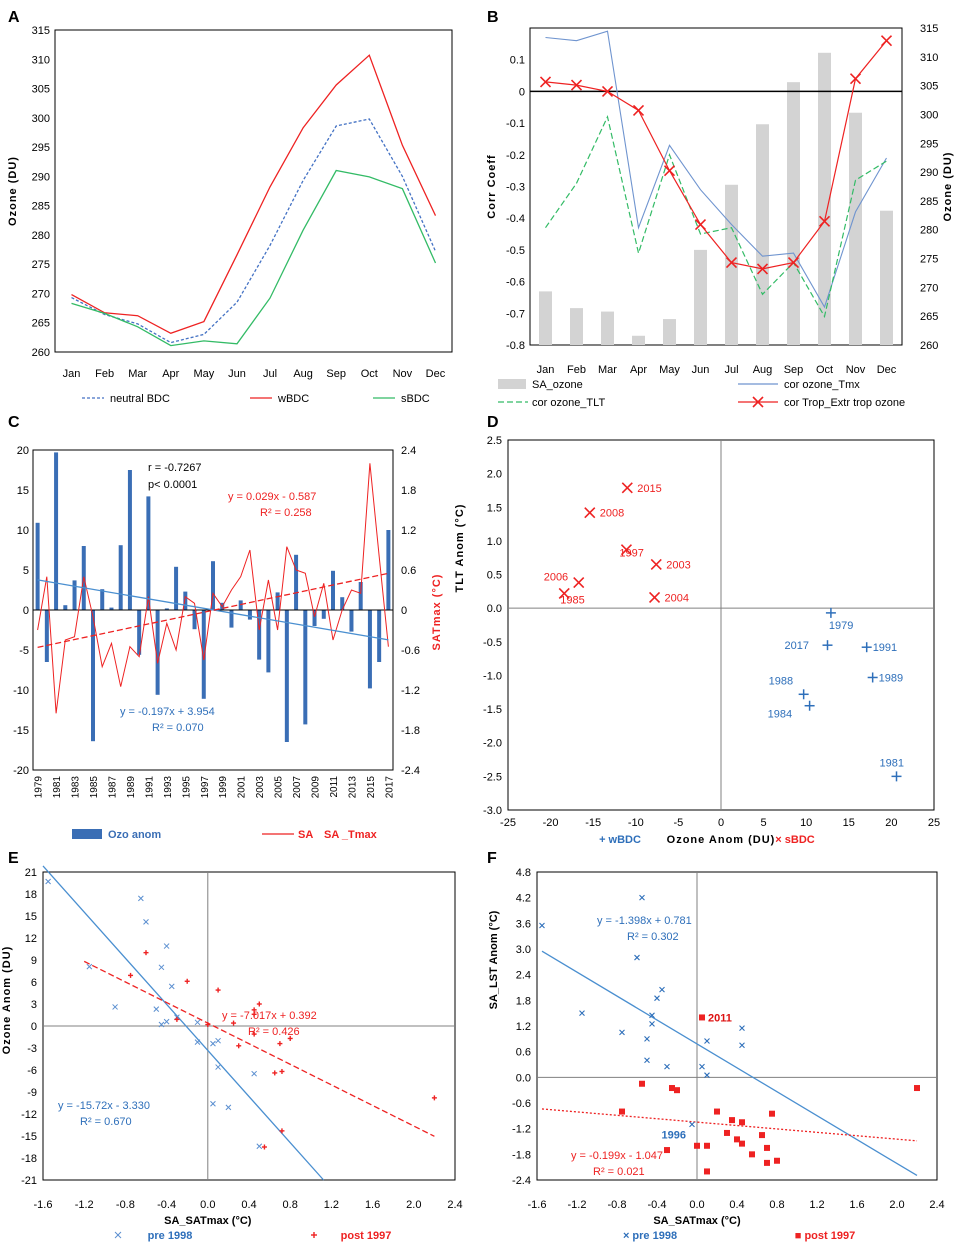 The width and height of the screenshot is (959, 1245). What do you see at coordinates (617, 1205) in the screenshot?
I see `panel-f-x-tick-label: -0.8` at bounding box center [617, 1205].